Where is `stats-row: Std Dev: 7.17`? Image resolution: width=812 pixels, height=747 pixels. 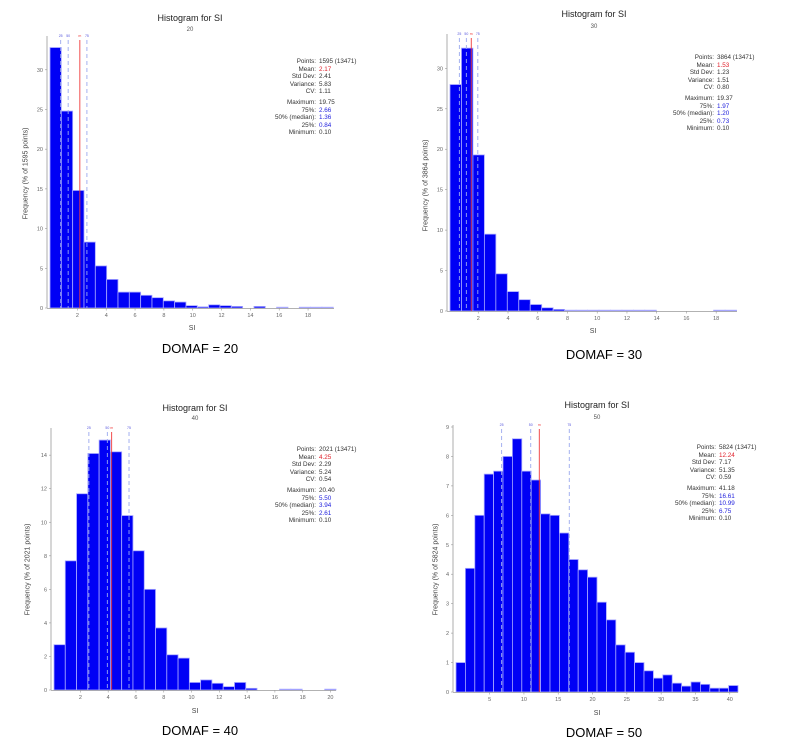 stats-row: Std Dev: 7.17 is located at coordinates (703, 463).